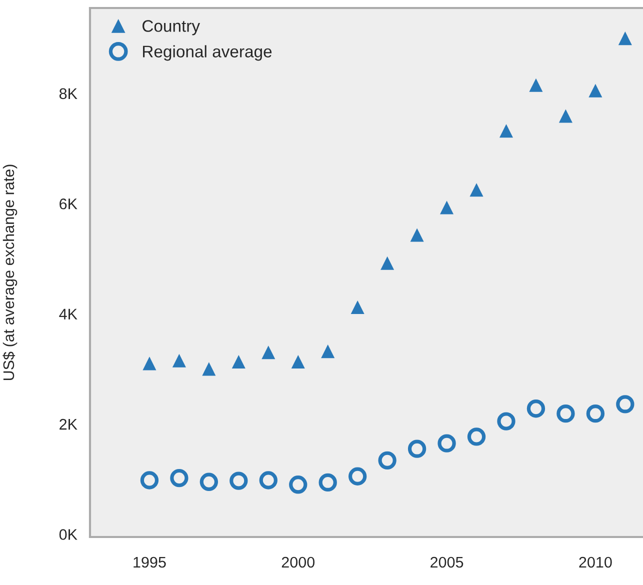  What do you see at coordinates (447, 562) in the screenshot?
I see `x-tick-label: 2005` at bounding box center [447, 562].